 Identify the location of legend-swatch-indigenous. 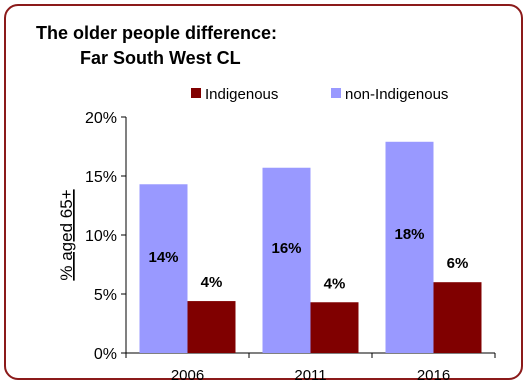
(196, 93).